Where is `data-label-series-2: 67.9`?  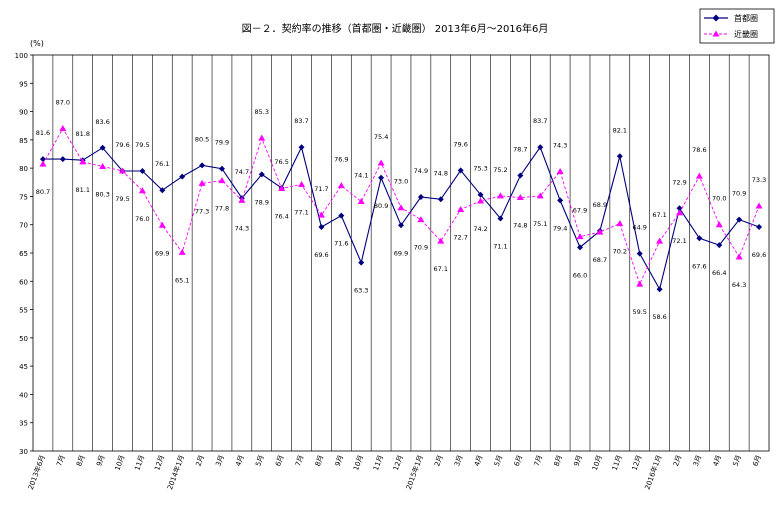 data-label-series-2: 67.9 is located at coordinates (580, 211).